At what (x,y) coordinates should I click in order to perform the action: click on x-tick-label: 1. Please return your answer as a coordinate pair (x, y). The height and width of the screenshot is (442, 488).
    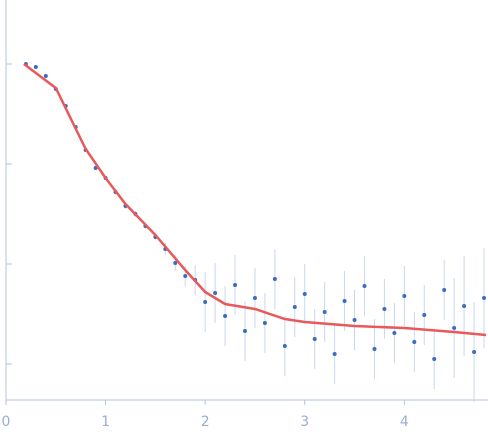
    Looking at the image, I should click on (105, 422).